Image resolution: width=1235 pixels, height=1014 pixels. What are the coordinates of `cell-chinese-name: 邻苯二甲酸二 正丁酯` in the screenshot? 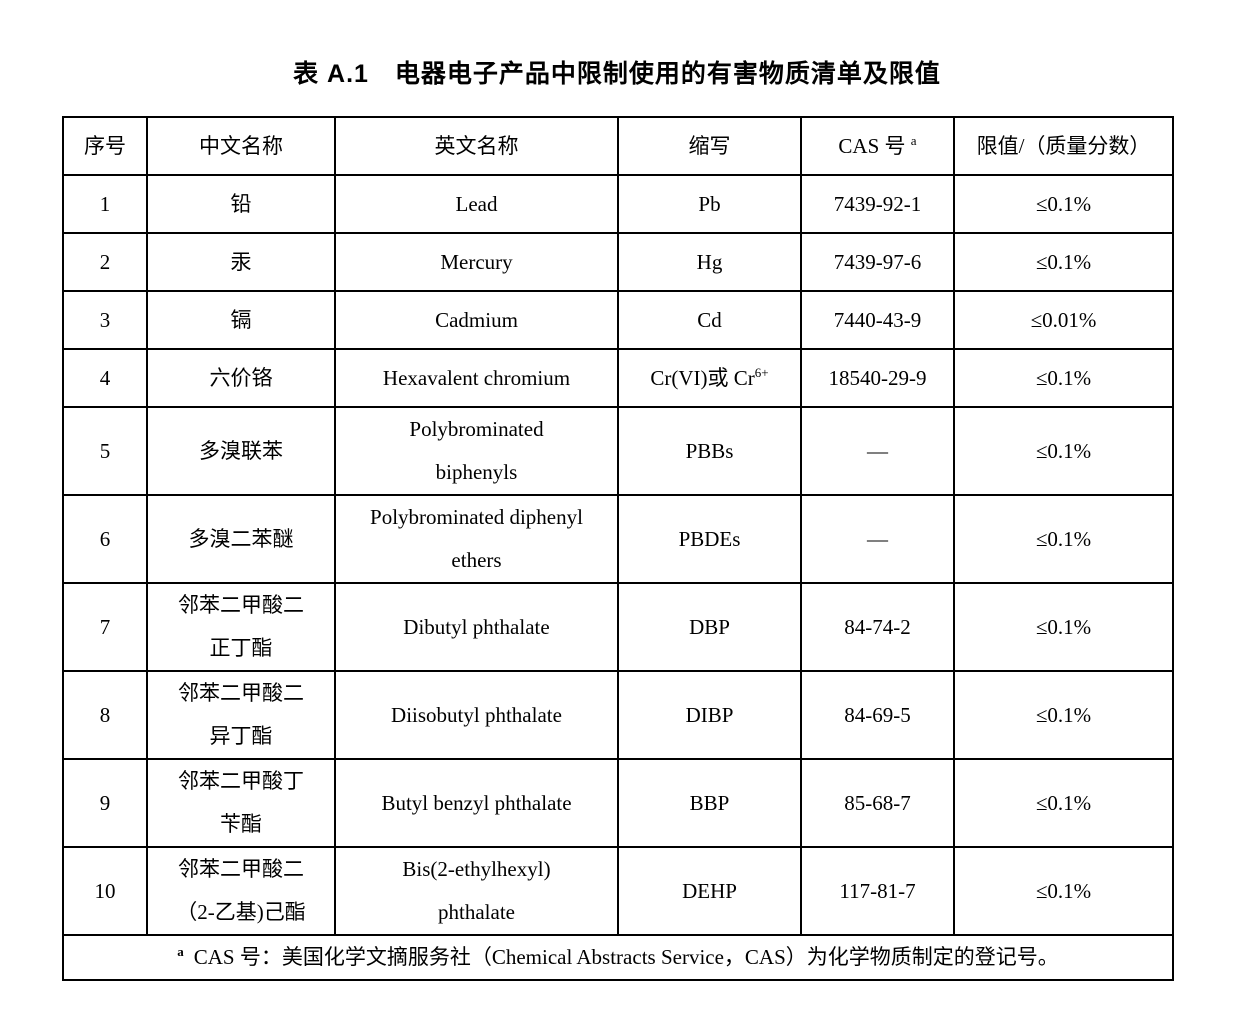 It's located at (241, 627).